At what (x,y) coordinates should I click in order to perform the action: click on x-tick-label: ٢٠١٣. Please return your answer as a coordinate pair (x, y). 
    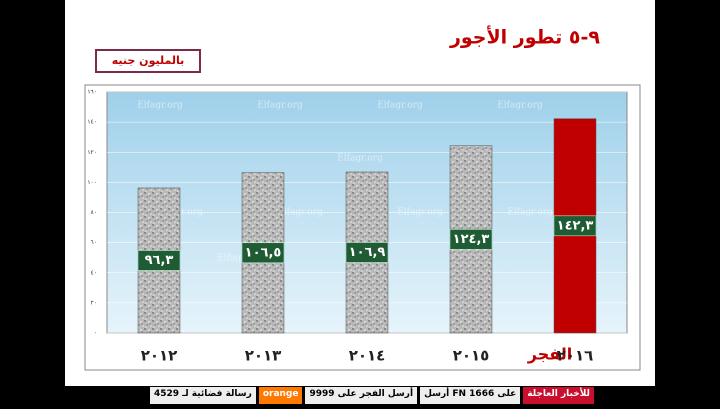
    Looking at the image, I should click on (263, 356).